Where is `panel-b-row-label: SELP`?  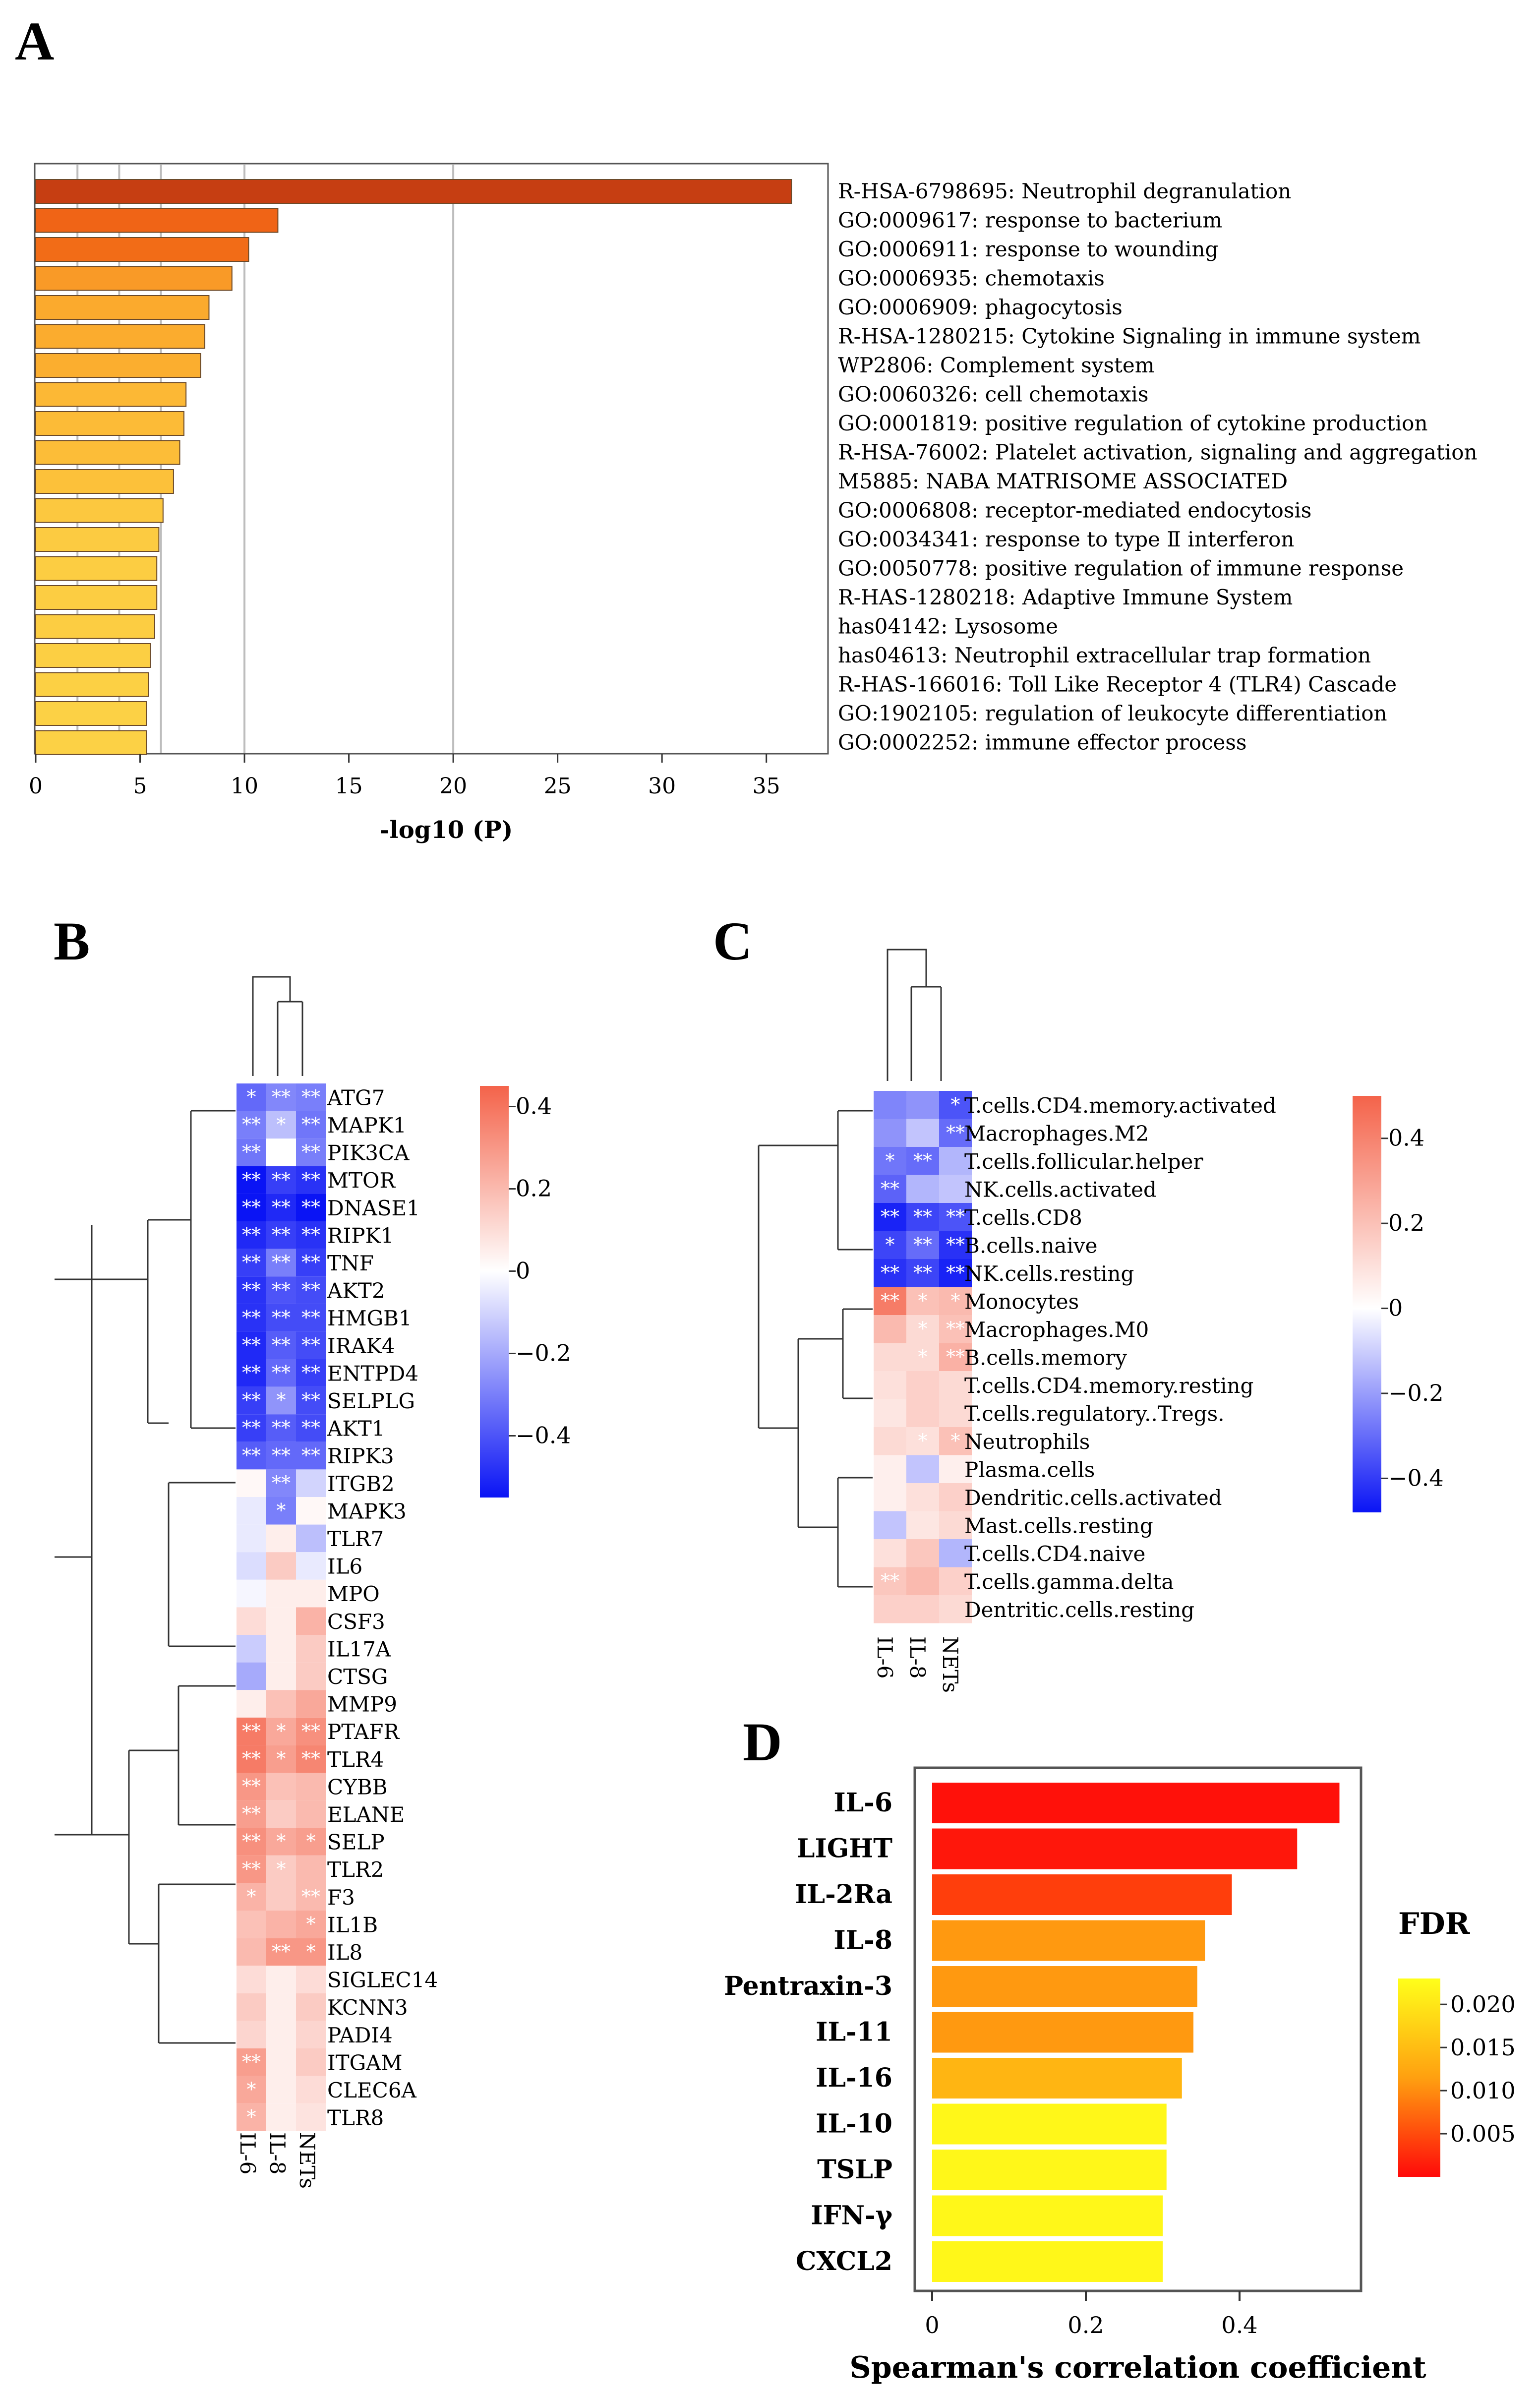
panel-b-row-label: SELP is located at coordinates (356, 1842).